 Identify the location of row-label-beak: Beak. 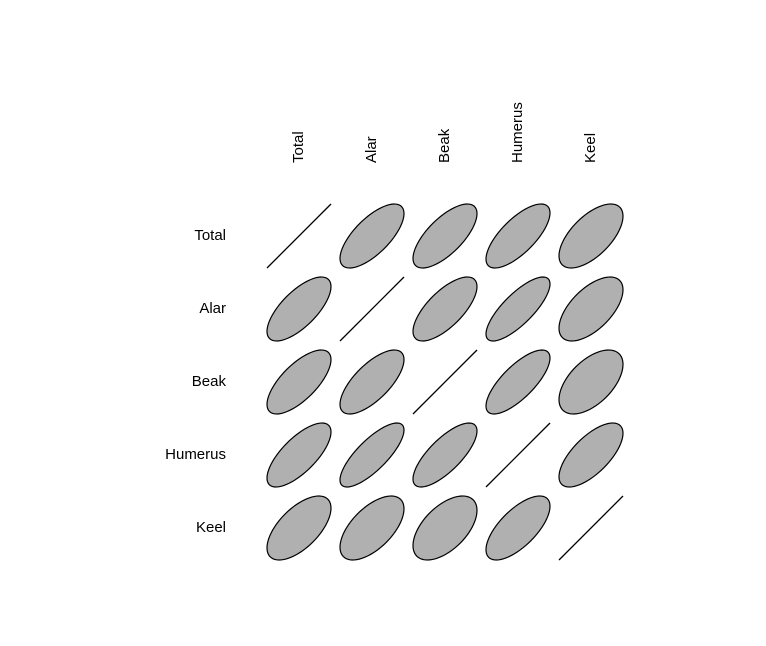
(209, 381).